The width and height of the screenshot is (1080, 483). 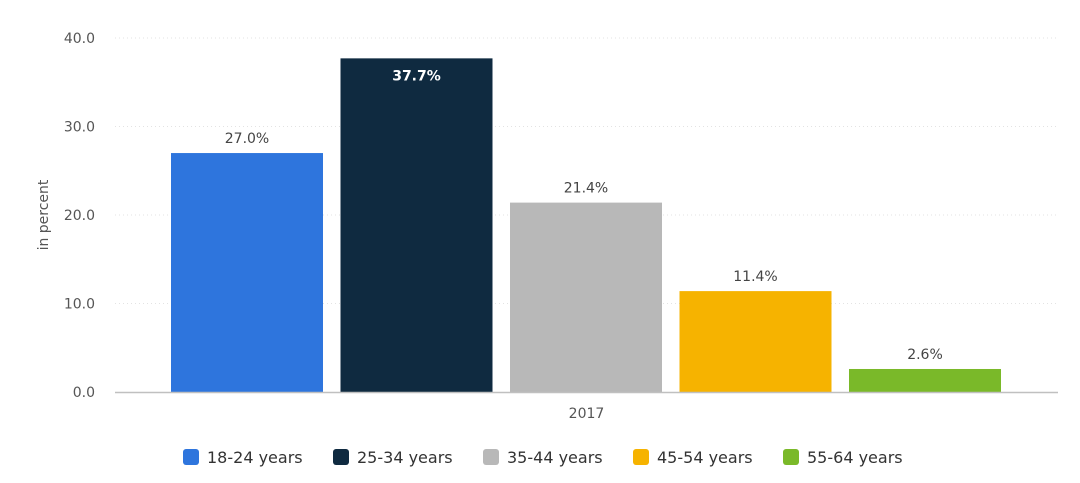 I want to click on x-category-label: 2017, so click(x=587, y=414).